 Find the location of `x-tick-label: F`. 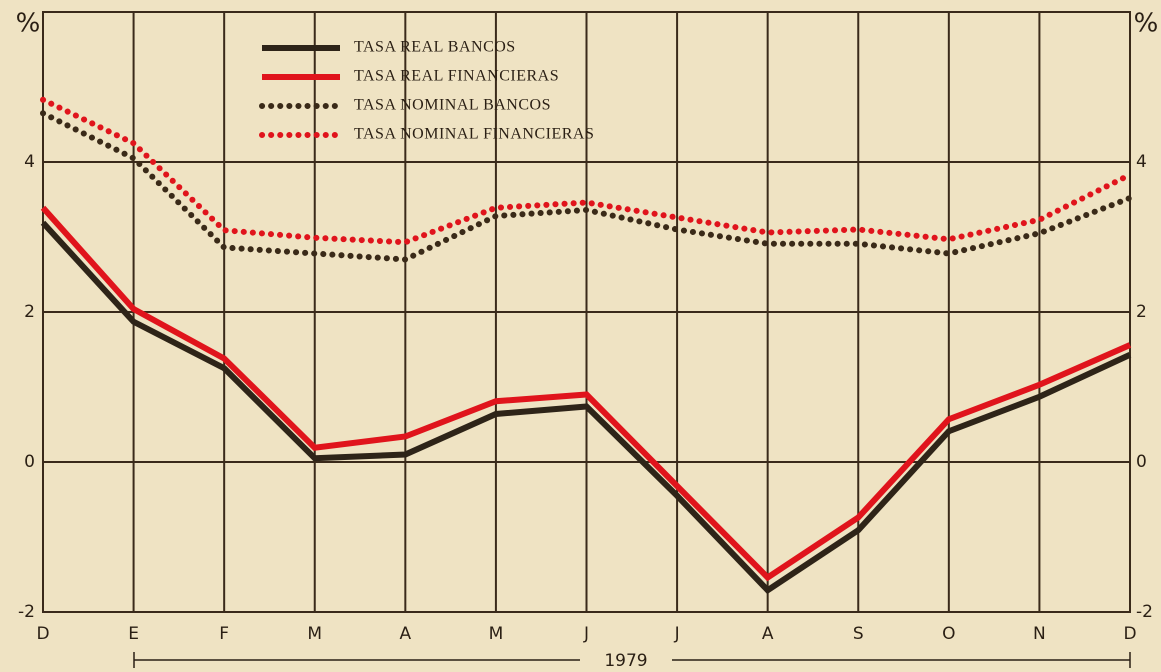

x-tick-label: F is located at coordinates (224, 634).